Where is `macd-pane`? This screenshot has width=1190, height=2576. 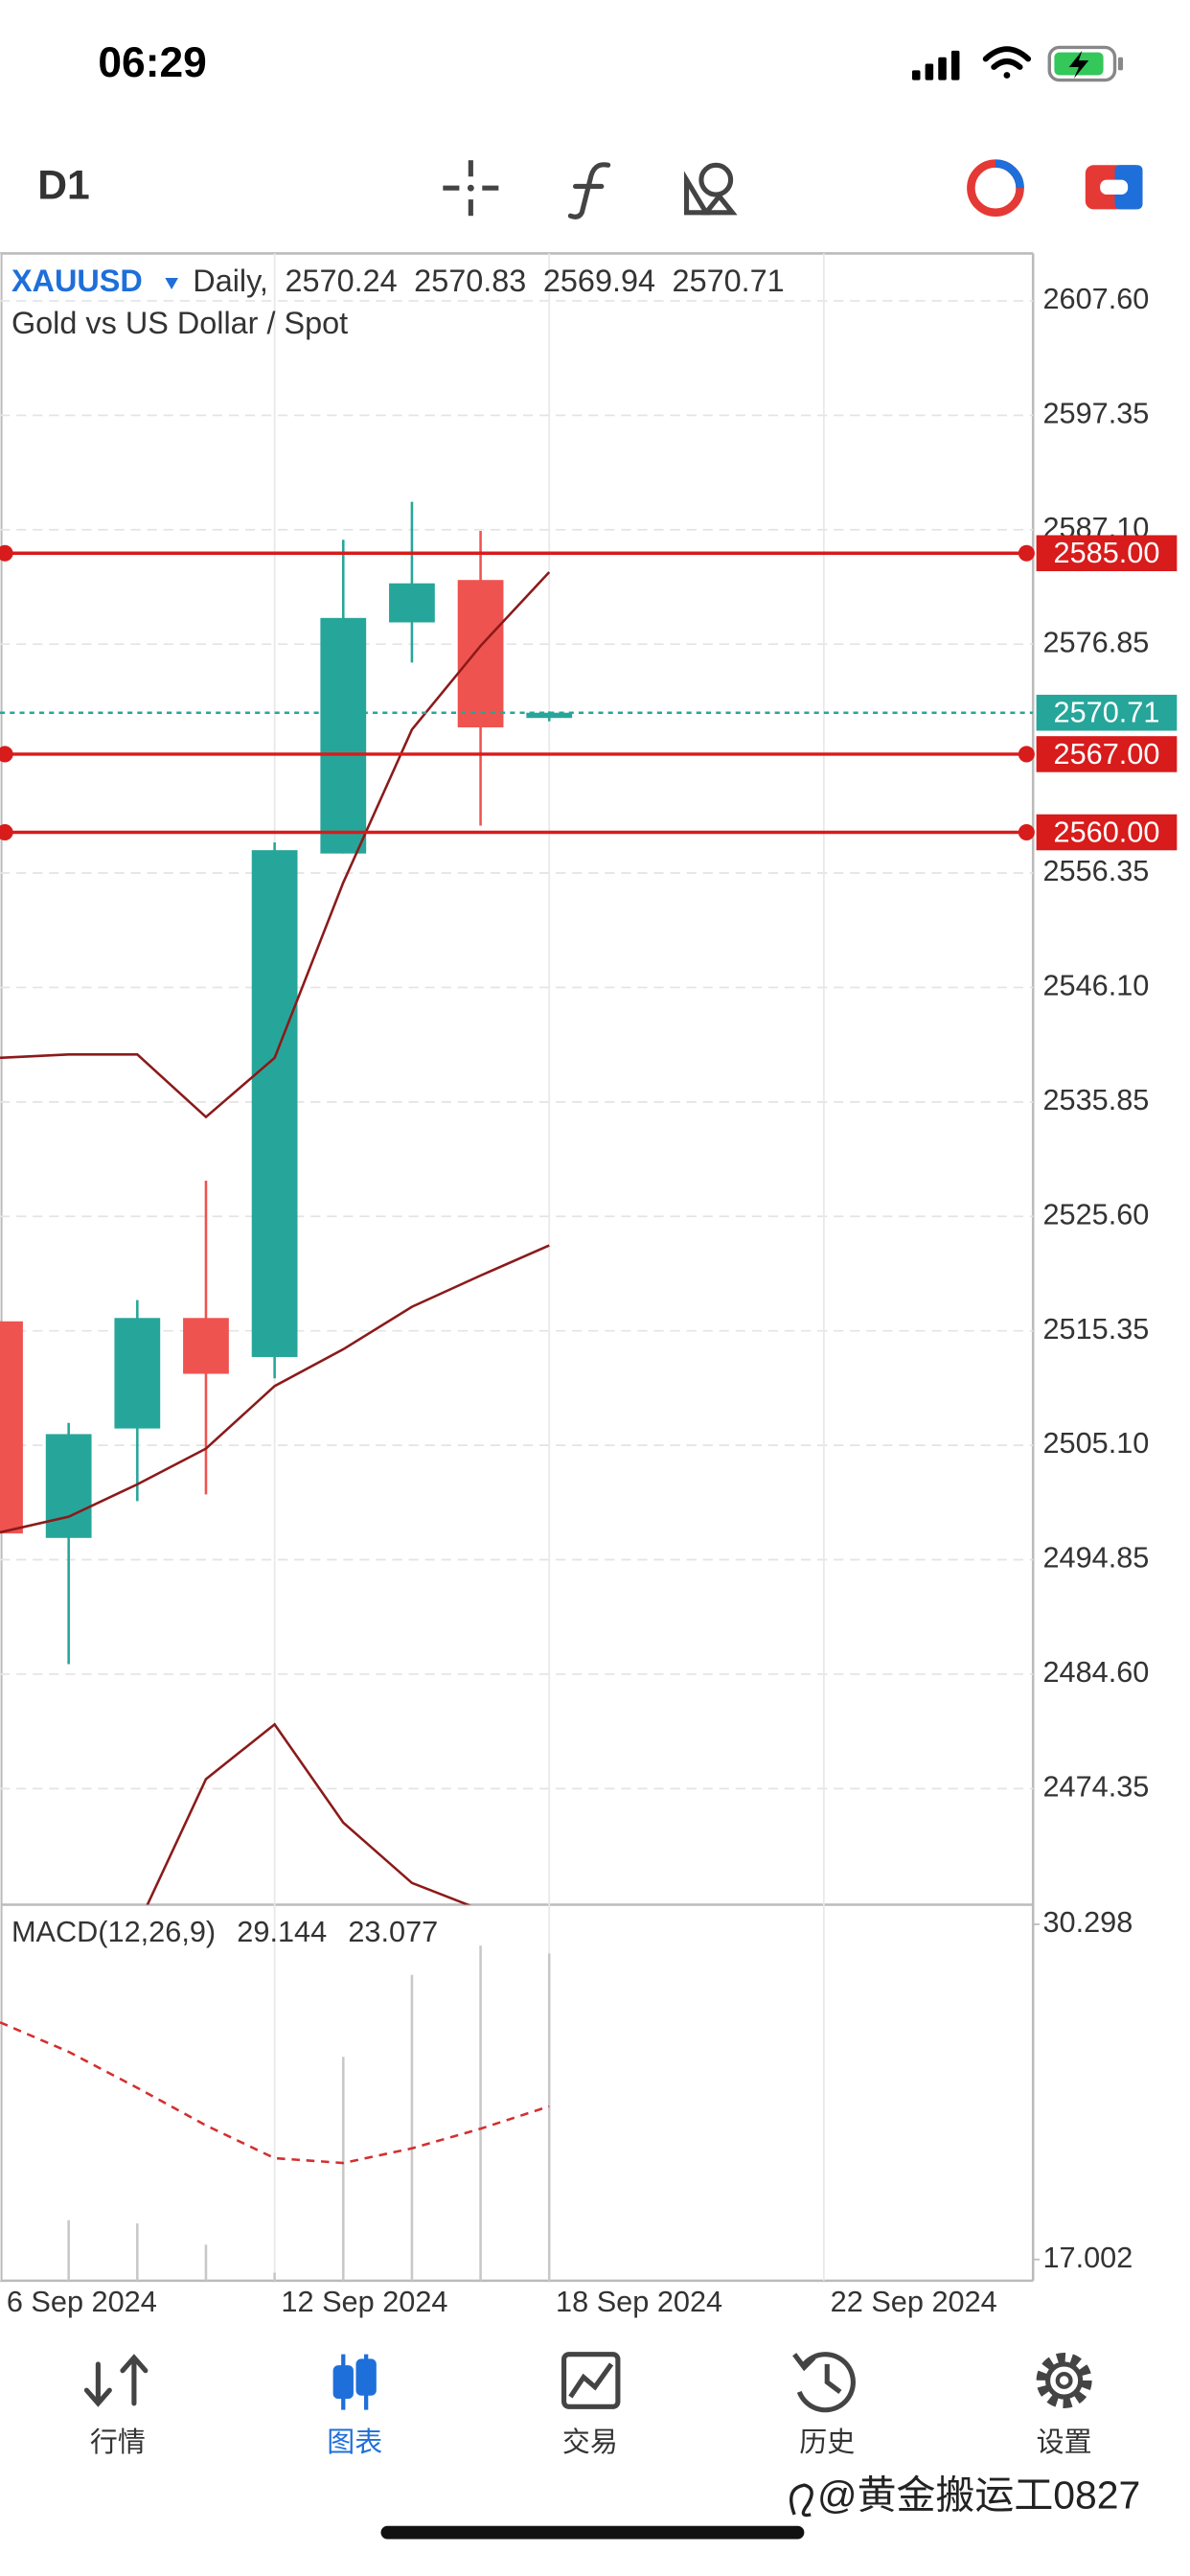 macd-pane is located at coordinates (276, 2113).